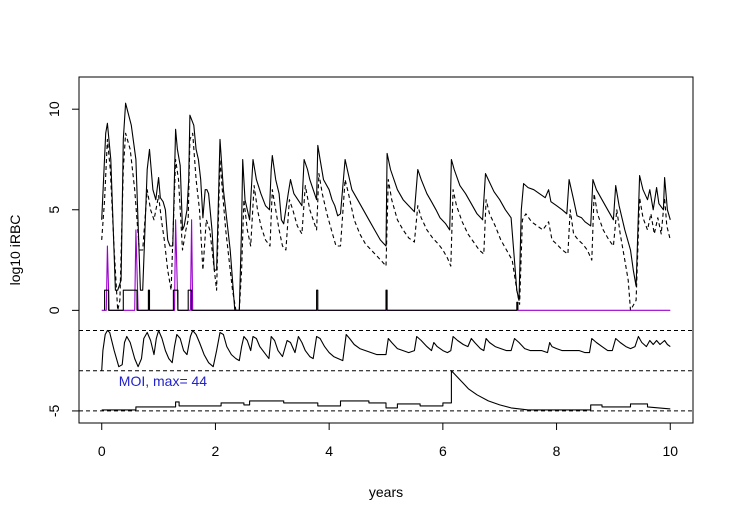 The height and width of the screenshot is (521, 735). Describe the element at coordinates (216, 451) in the screenshot. I see `x-tick-label-2: 2` at that location.